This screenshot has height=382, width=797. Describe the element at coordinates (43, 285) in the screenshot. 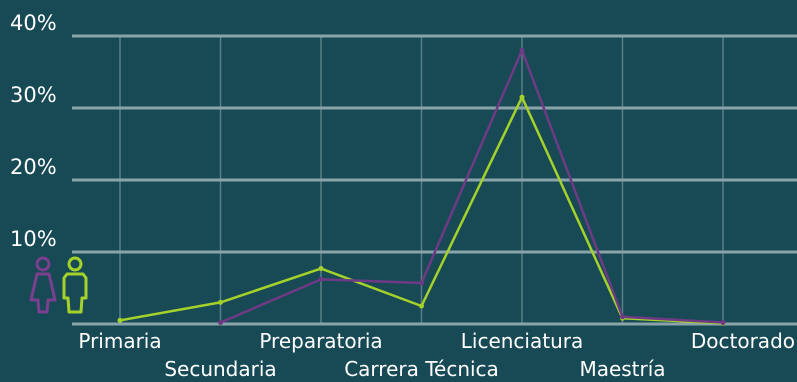

I see `female-person-icon` at that location.